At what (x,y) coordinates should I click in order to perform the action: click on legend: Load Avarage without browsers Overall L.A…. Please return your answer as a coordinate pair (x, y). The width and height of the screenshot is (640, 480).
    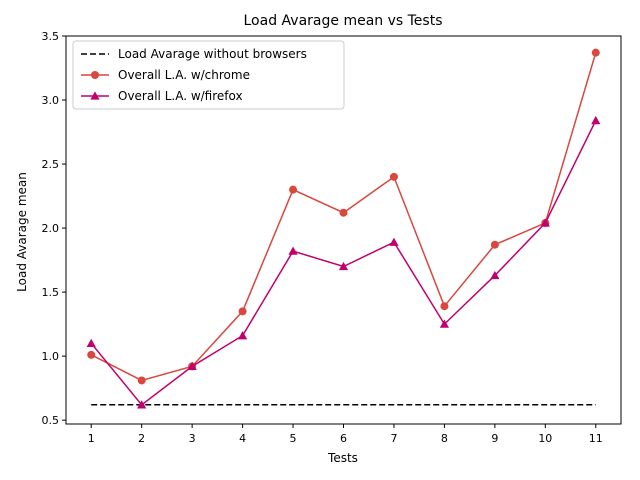
    Looking at the image, I should click on (208, 75).